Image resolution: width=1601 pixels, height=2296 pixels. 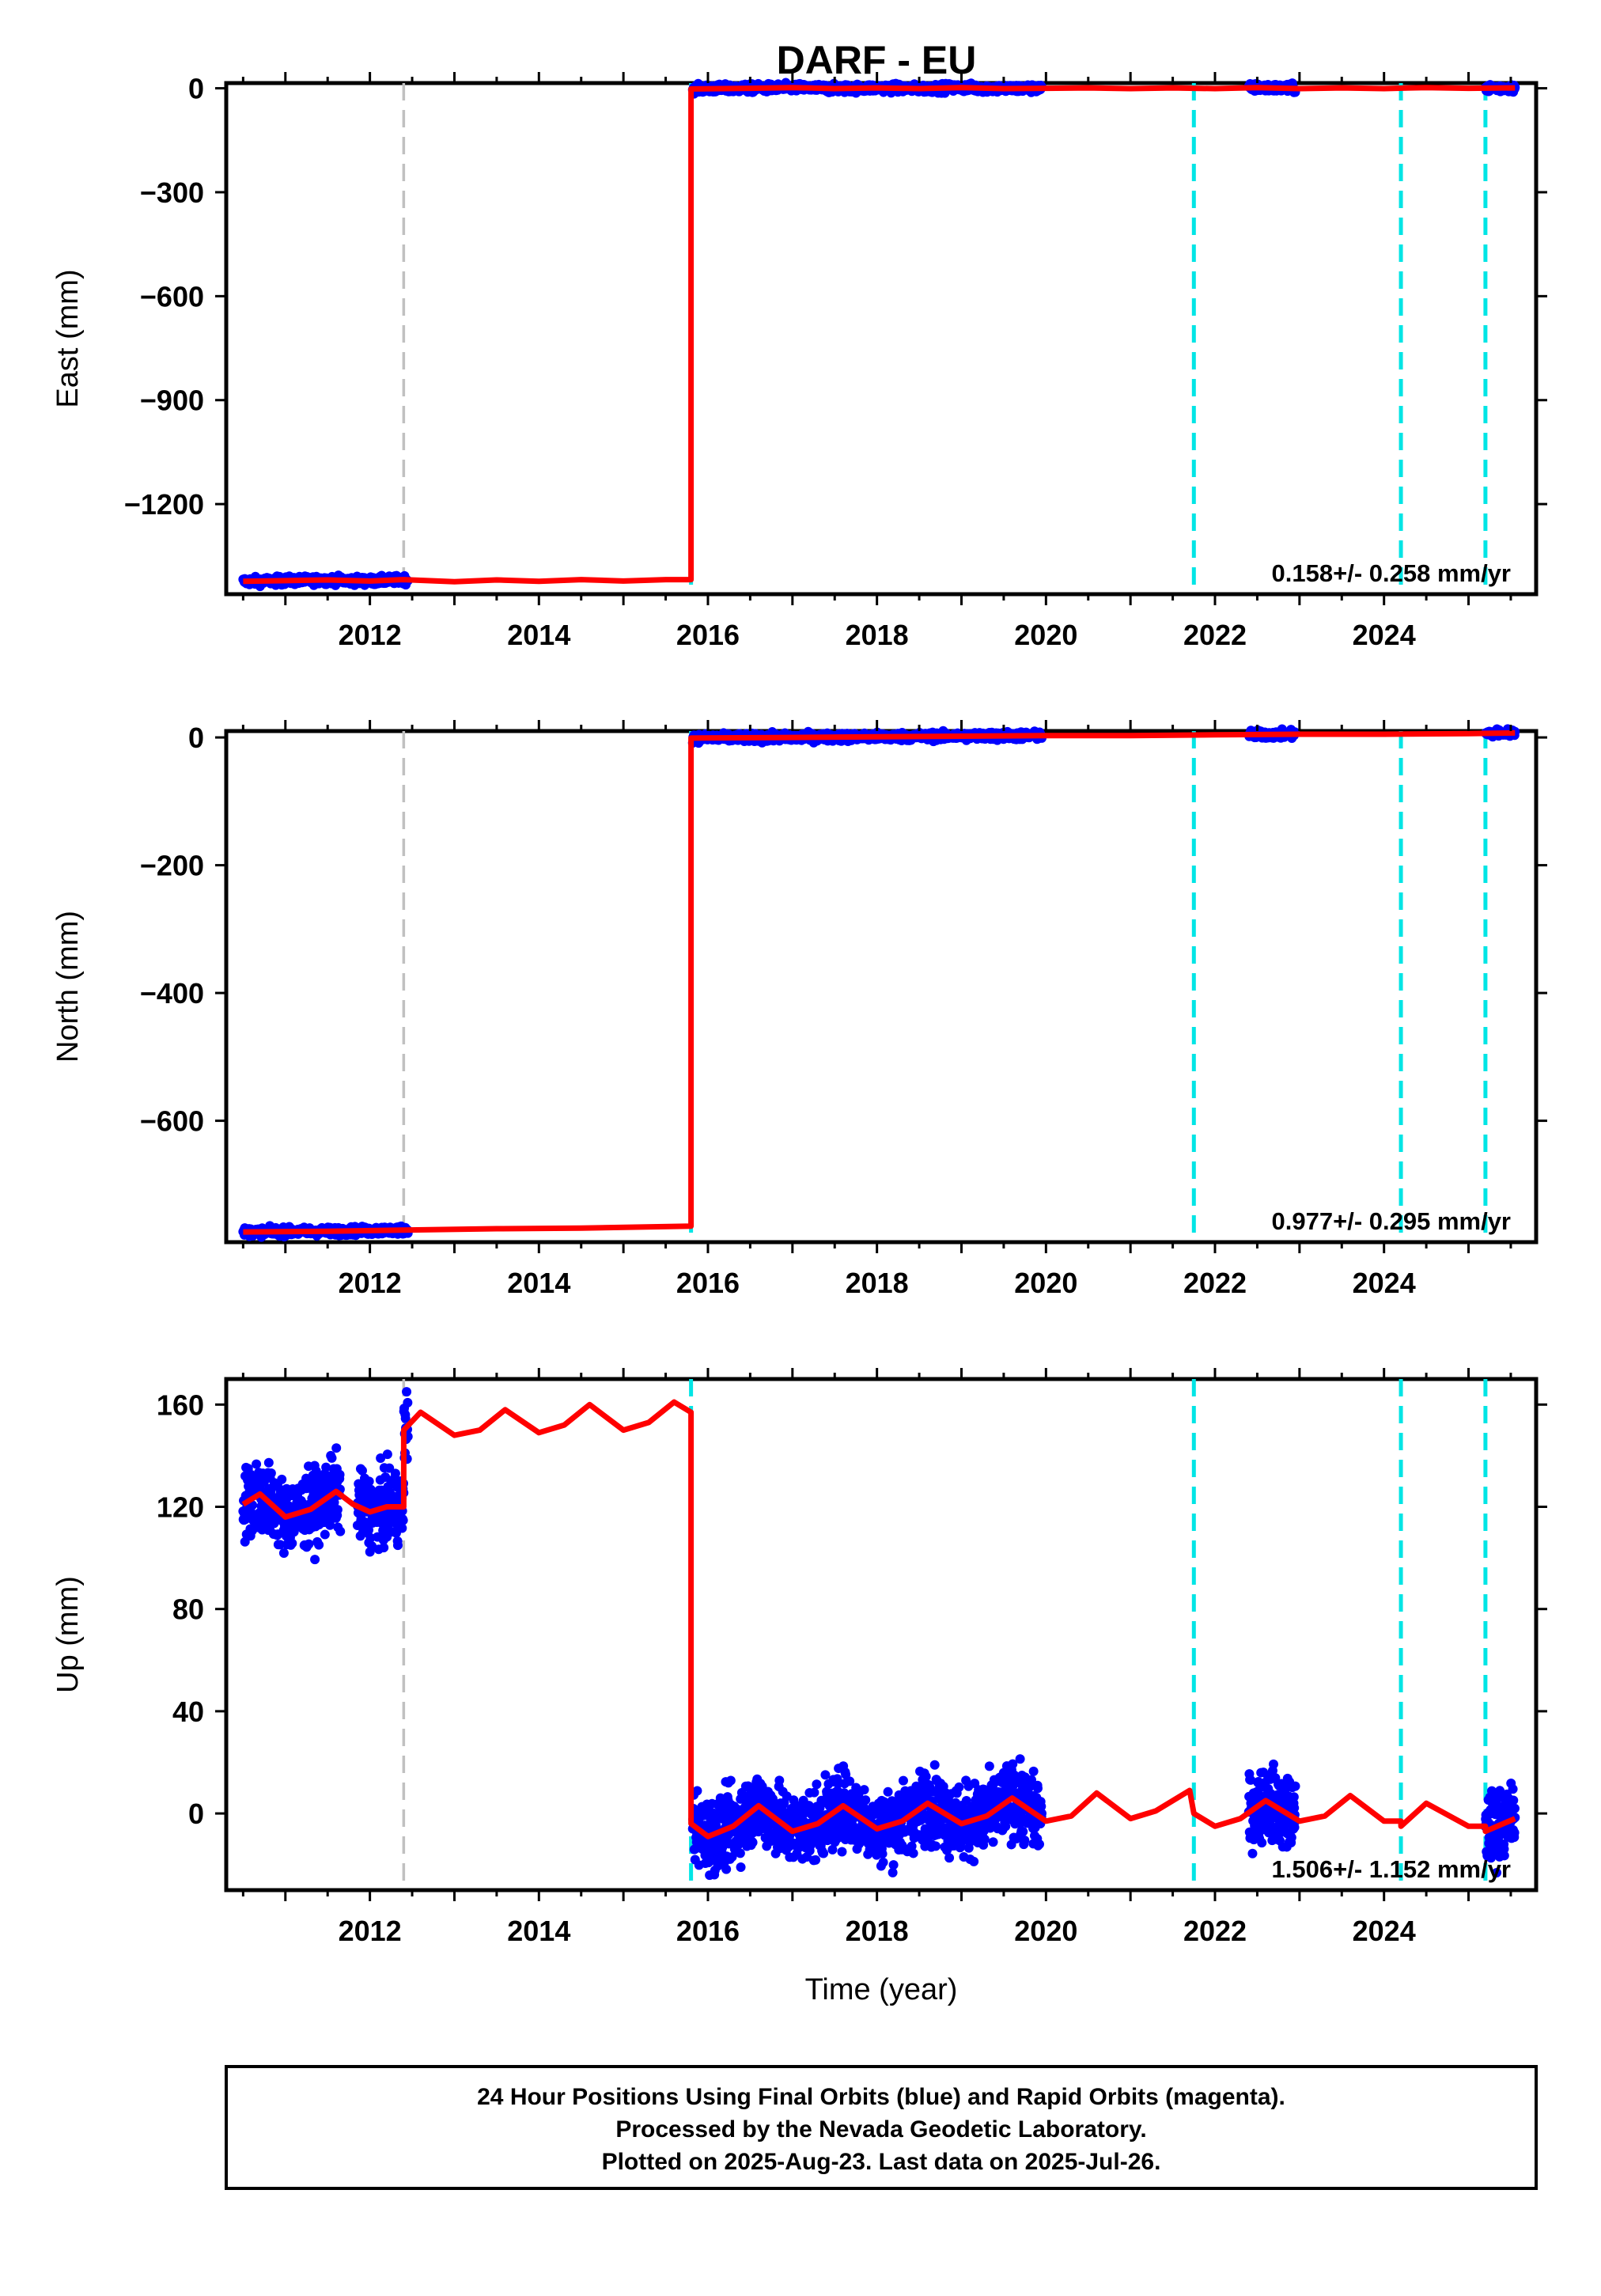 What do you see at coordinates (68, 987) in the screenshot?
I see `y-axis-label: North (mm)` at bounding box center [68, 987].